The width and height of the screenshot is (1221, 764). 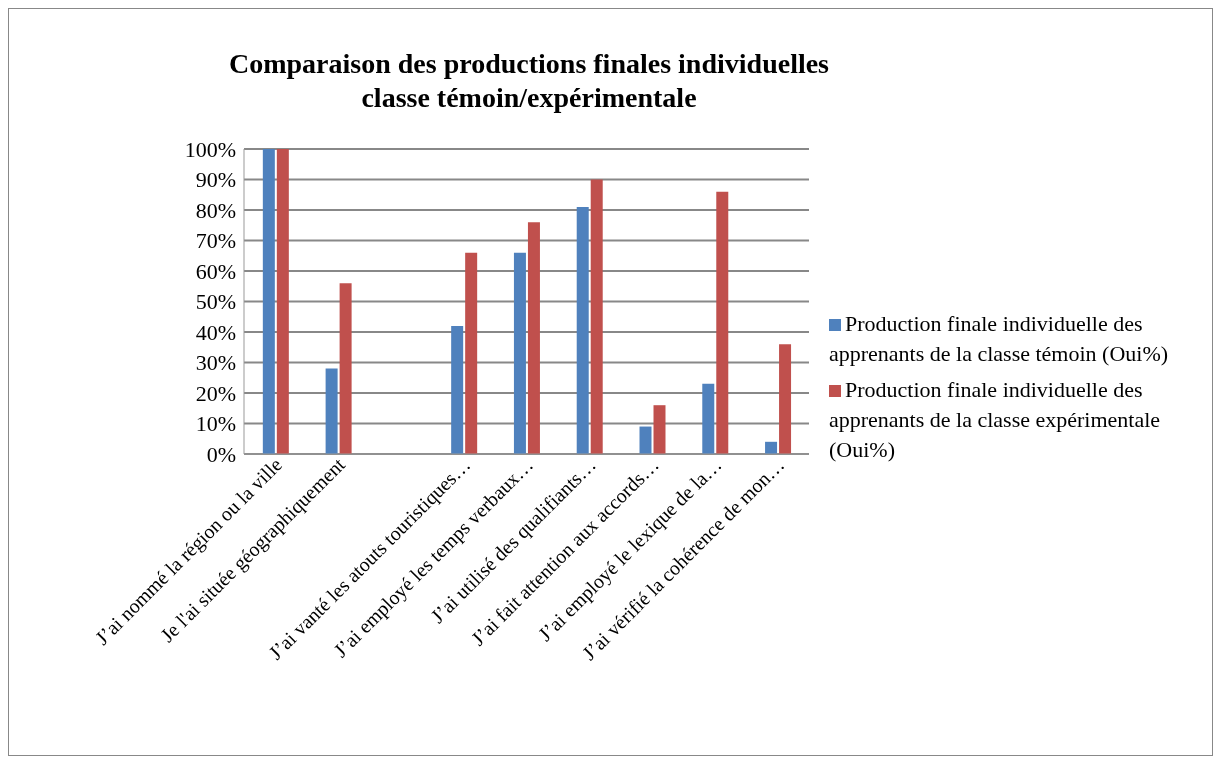 What do you see at coordinates (215, 241) in the screenshot?
I see `y-tick-label: 70%` at bounding box center [215, 241].